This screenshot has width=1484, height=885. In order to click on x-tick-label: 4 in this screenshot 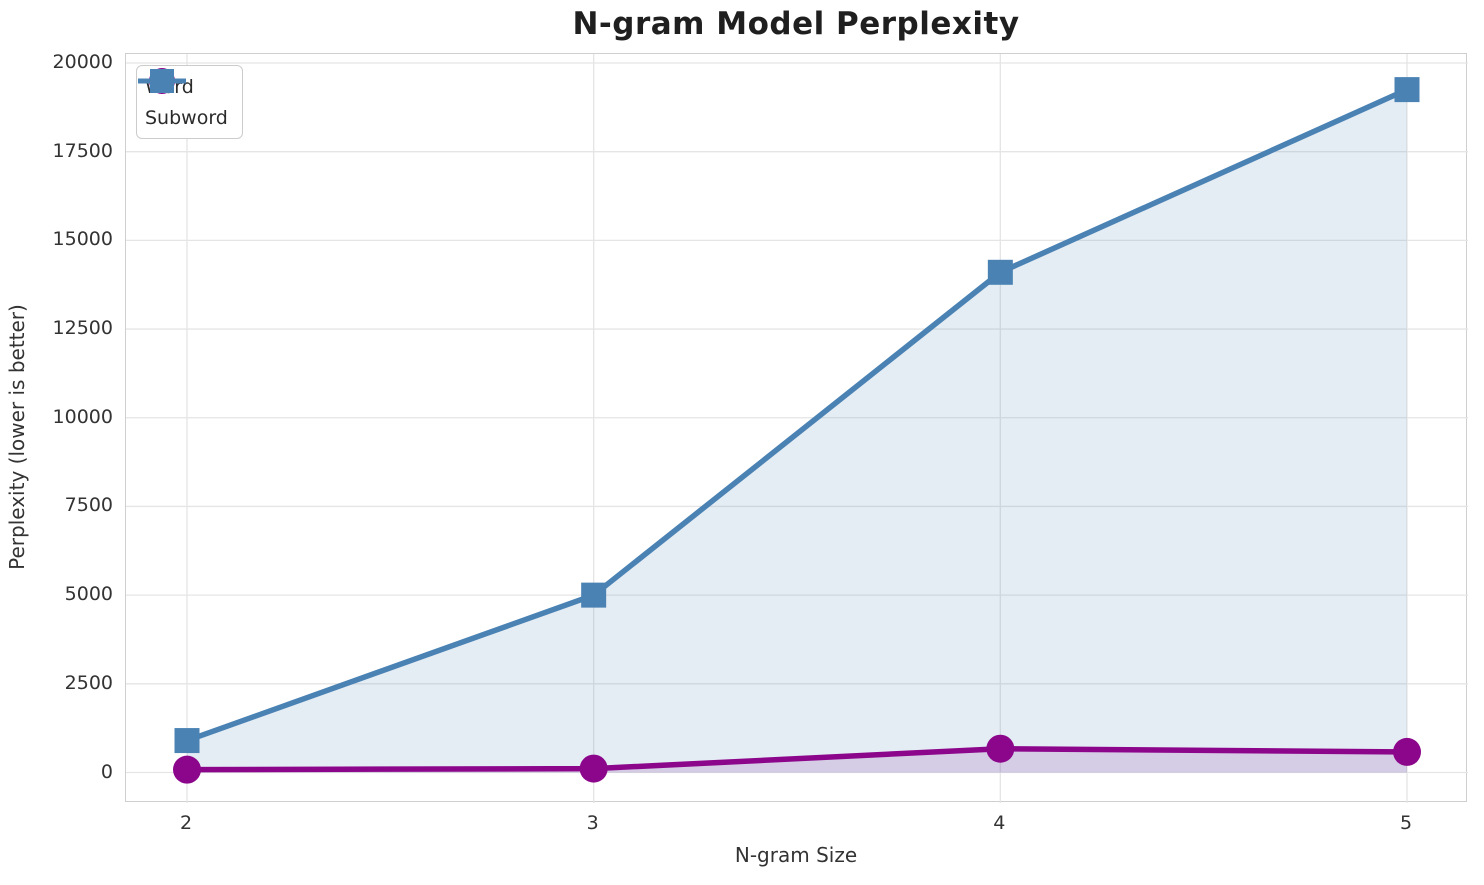, I will do `click(999, 823)`.